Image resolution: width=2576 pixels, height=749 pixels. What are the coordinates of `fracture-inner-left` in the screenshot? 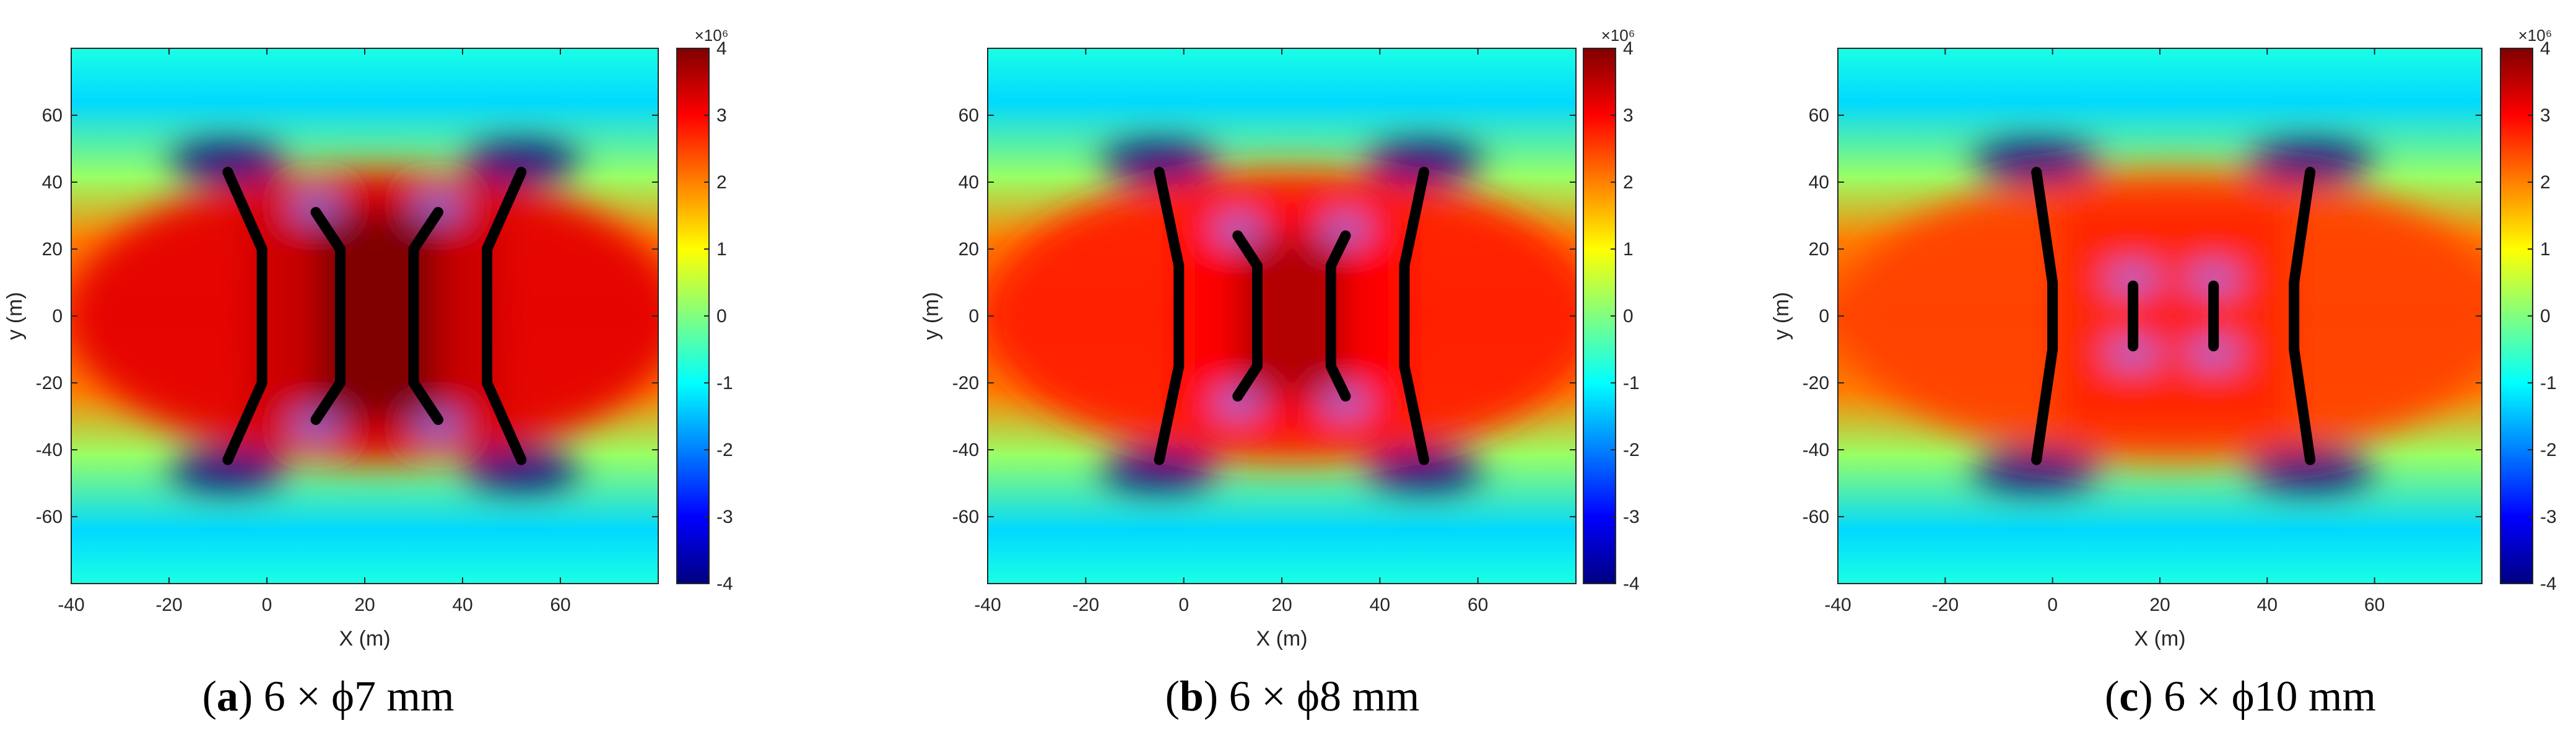 It's located at (328, 316).